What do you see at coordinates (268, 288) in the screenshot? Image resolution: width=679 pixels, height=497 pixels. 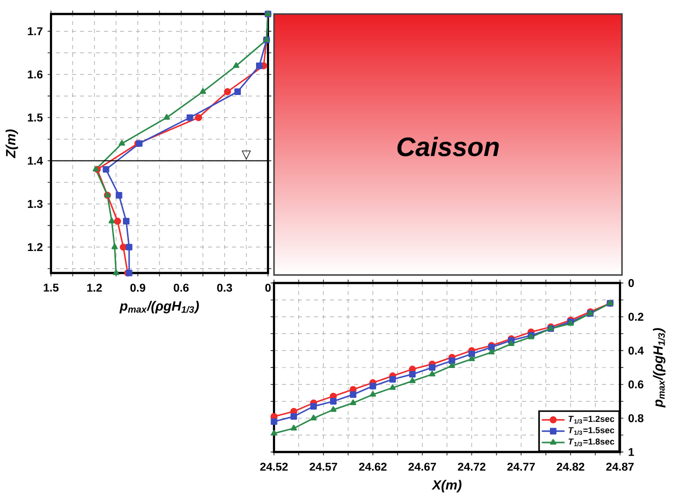 I see `x-tick-label: 0` at bounding box center [268, 288].